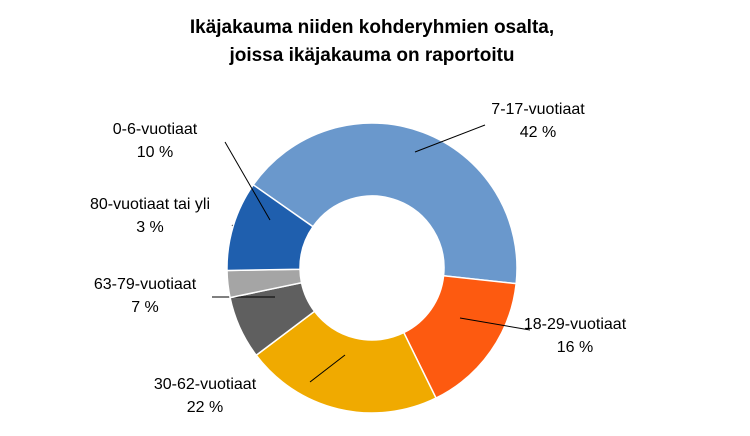  Describe the element at coordinates (371, 55) in the screenshot. I see `chart-title: joissa ikäjakauma on raportoitu` at that location.